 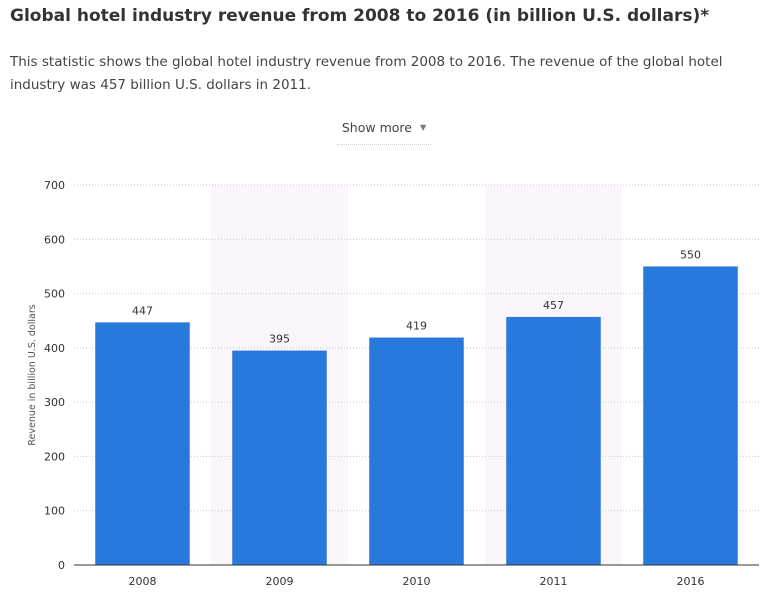 I want to click on y-tick-label: 300, so click(x=54, y=402).